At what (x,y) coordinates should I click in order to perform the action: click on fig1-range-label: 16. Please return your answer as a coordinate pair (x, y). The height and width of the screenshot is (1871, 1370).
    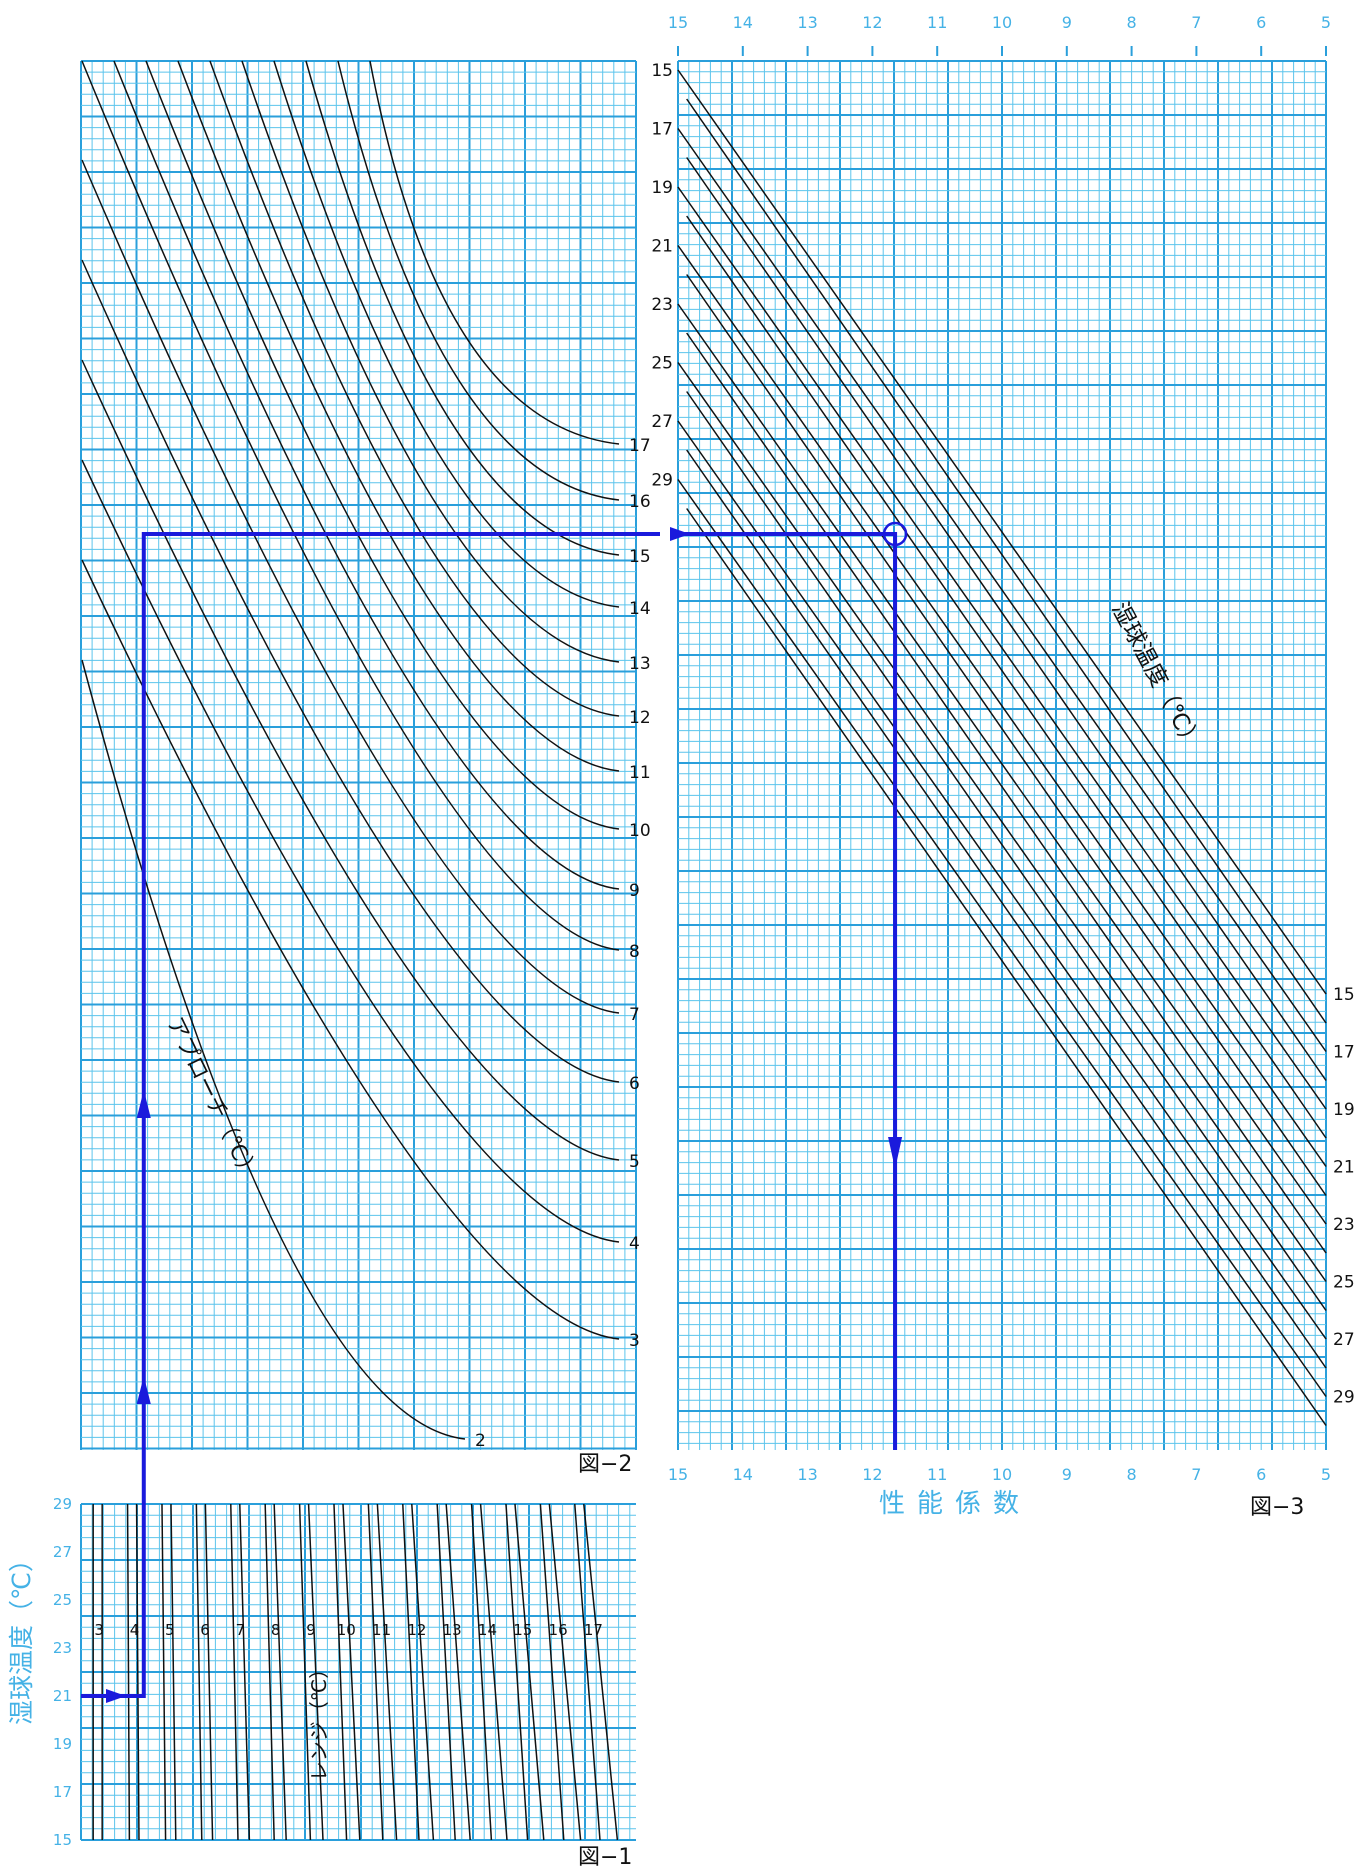
    Looking at the image, I should click on (558, 1630).